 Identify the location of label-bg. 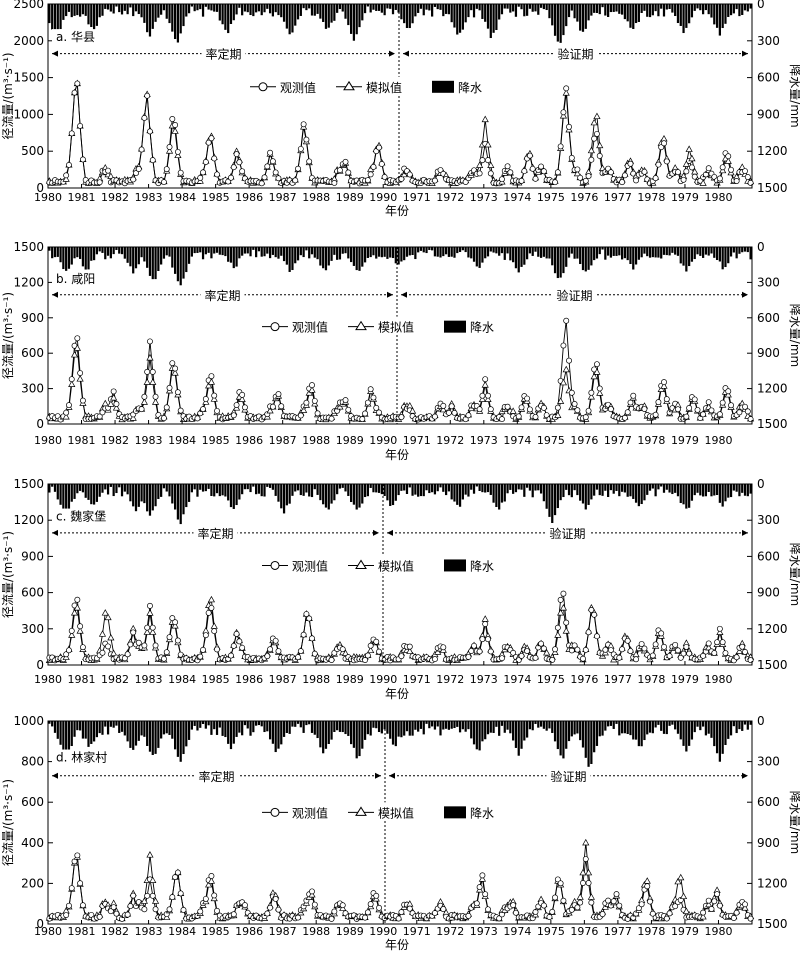
(568, 774).